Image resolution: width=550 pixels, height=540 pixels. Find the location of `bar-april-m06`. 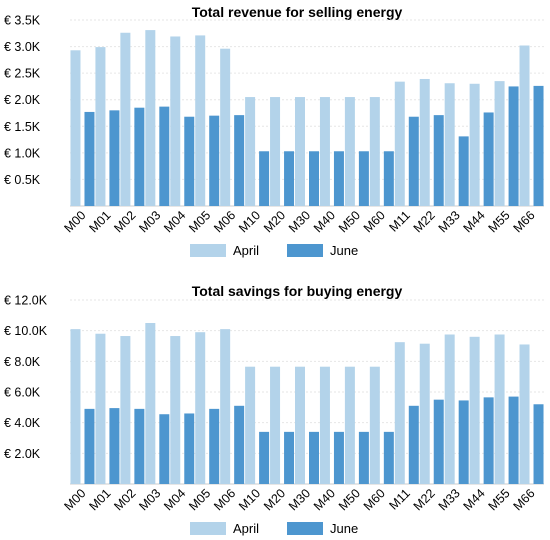

bar-april-m06 is located at coordinates (225, 406).